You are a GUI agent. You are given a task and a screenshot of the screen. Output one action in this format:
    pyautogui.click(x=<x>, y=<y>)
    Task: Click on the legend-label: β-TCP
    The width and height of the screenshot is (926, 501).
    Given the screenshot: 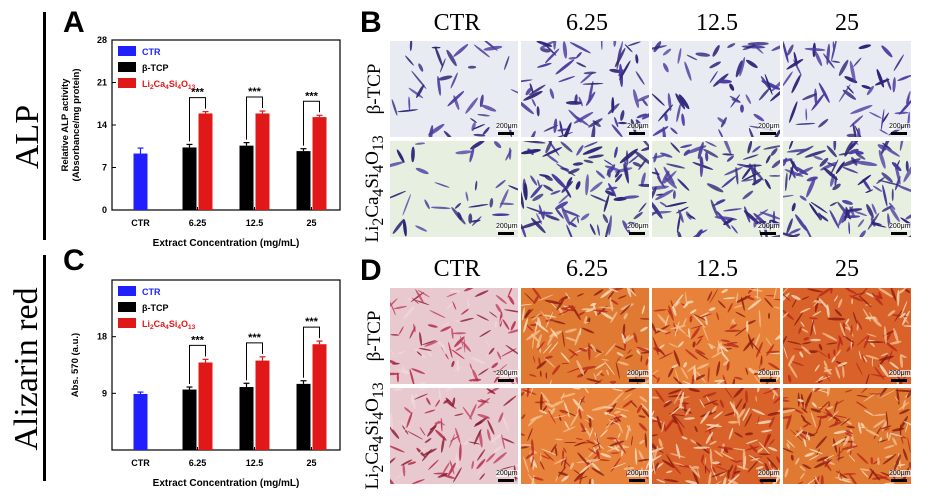 What is the action you would take?
    pyautogui.click(x=155, y=308)
    